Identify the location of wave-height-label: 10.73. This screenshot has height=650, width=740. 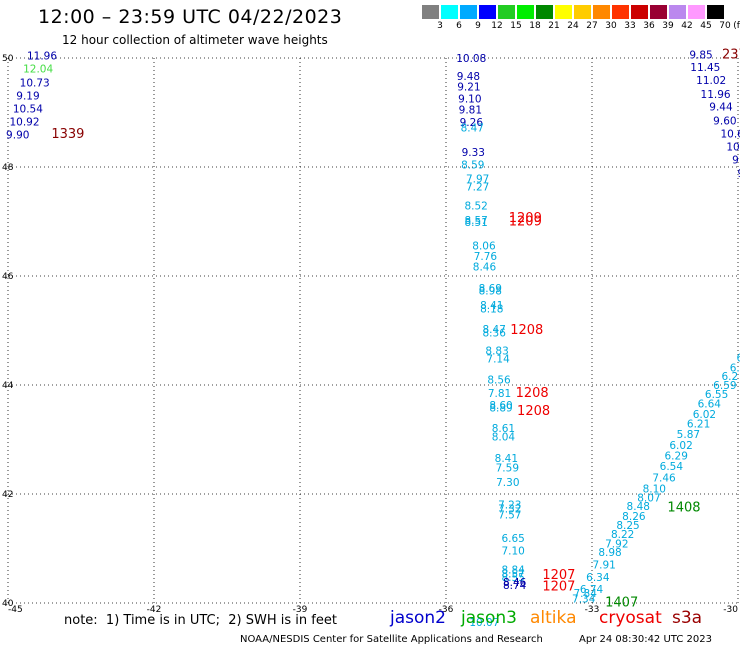
(35, 83).